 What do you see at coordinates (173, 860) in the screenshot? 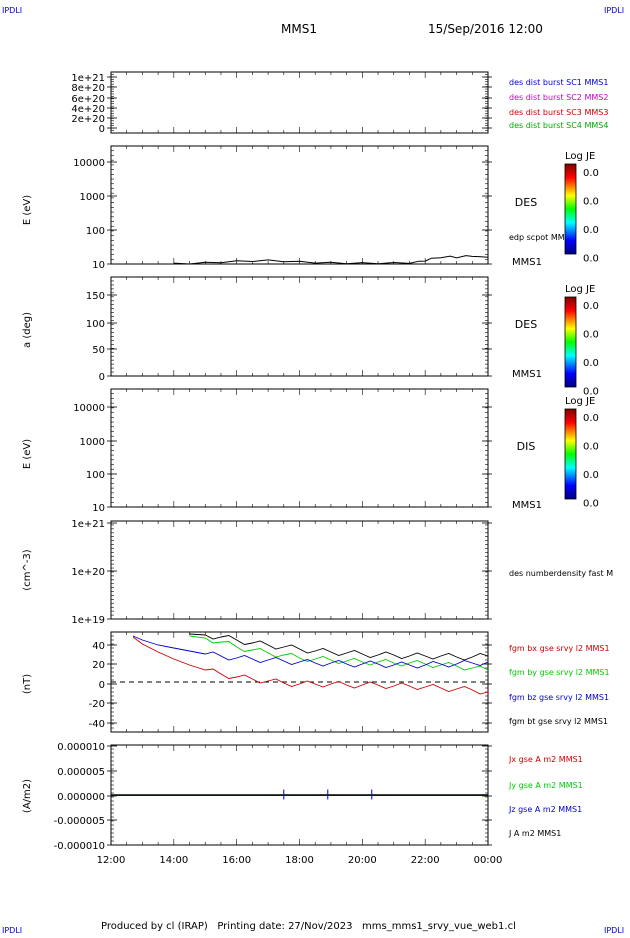
I see `time-tick-label: 14:00` at bounding box center [173, 860].